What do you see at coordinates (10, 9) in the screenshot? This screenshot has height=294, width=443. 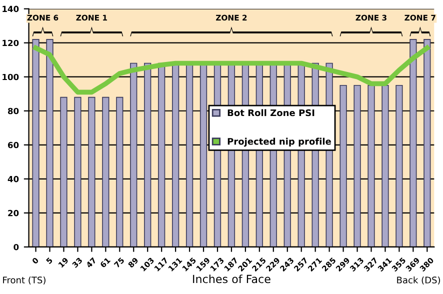 I see `y-tick-label: 140` at bounding box center [10, 9].